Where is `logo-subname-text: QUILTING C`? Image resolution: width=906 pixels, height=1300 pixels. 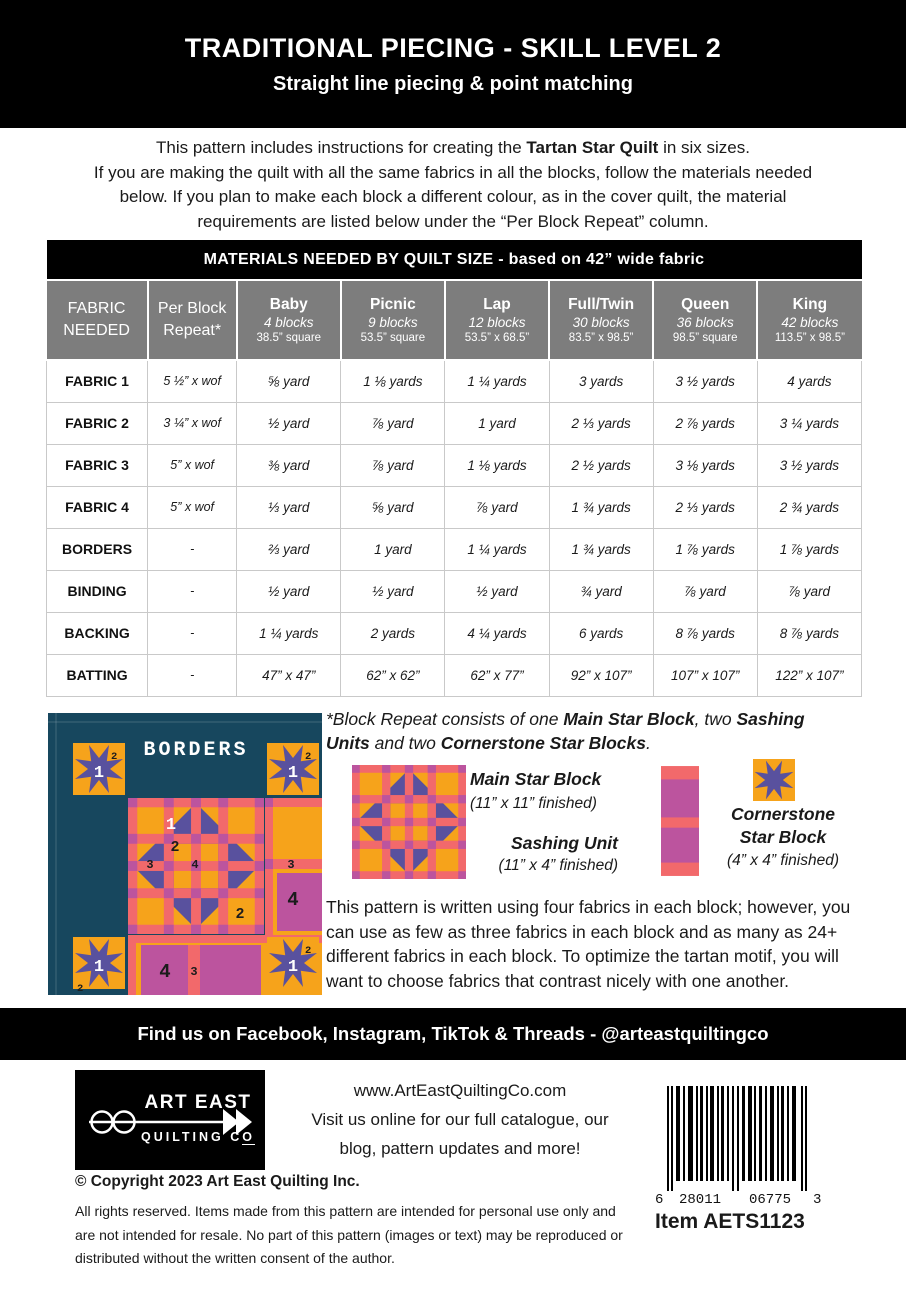 logo-subname-text: QUILTING C is located at coordinates (191, 1137).